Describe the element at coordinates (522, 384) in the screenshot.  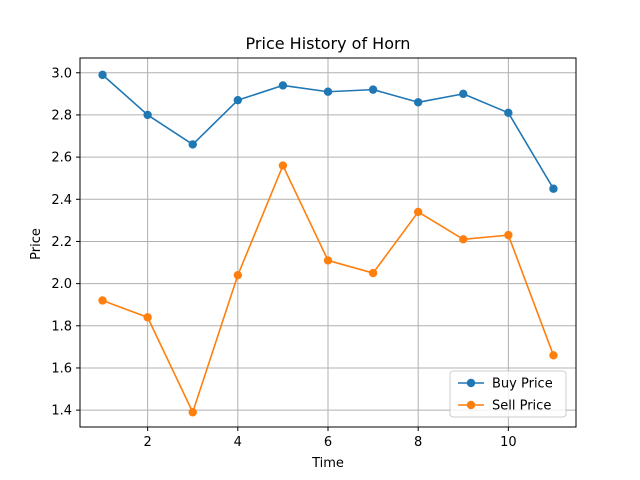
I see `legend-label: Buy Price` at that location.